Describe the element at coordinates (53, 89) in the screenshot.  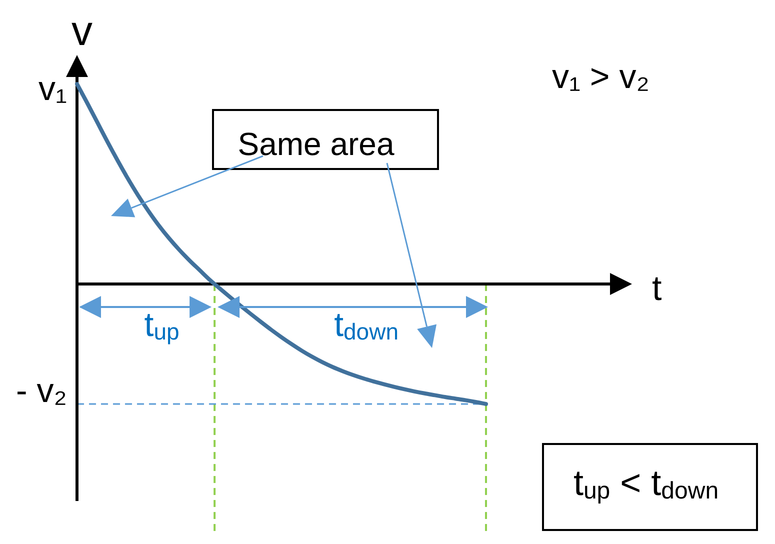
I see `text: v₁` at that location.